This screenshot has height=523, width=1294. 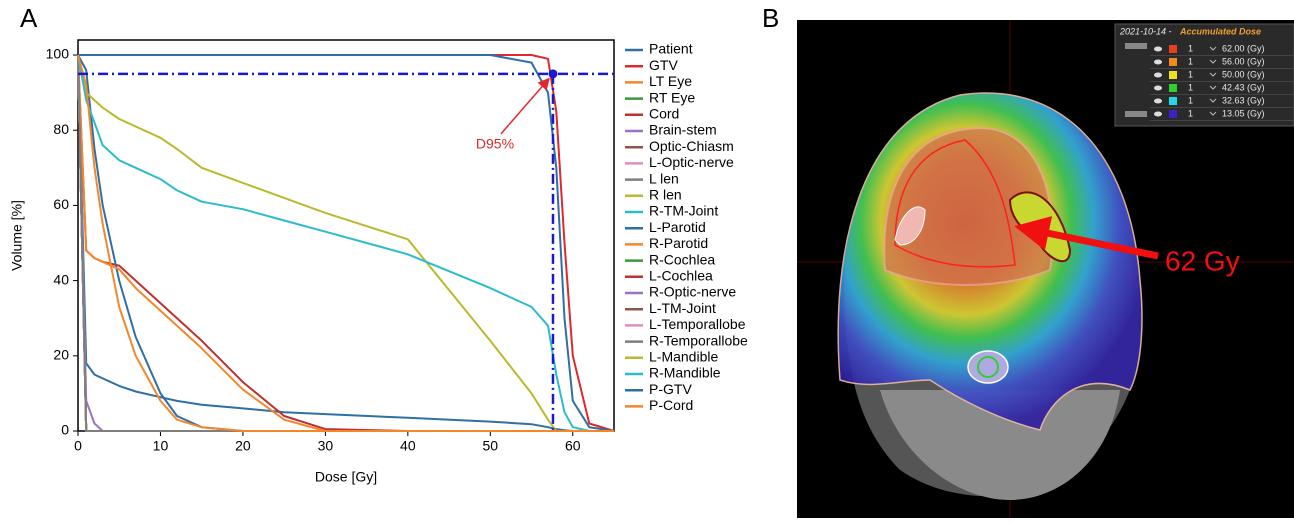 I want to click on legend-label: GTV, so click(x=663, y=65).